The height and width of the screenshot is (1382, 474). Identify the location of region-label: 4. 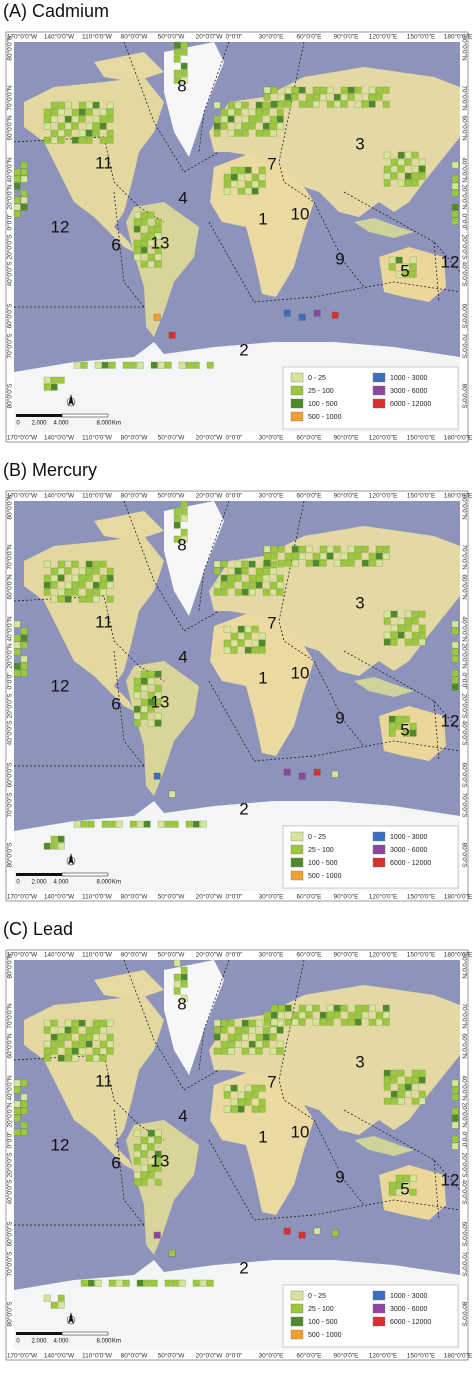
(182, 197).